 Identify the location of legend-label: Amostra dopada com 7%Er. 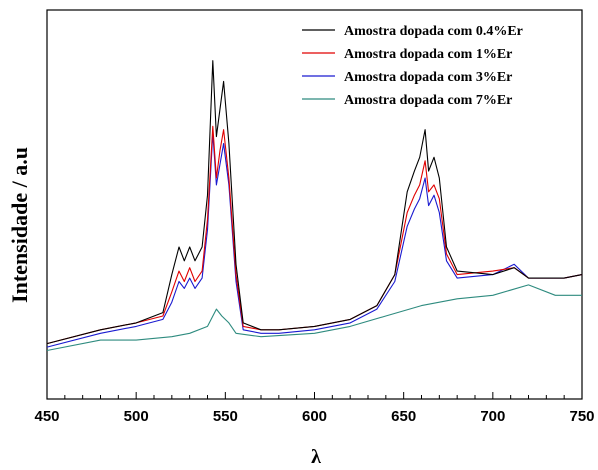
(428, 100).